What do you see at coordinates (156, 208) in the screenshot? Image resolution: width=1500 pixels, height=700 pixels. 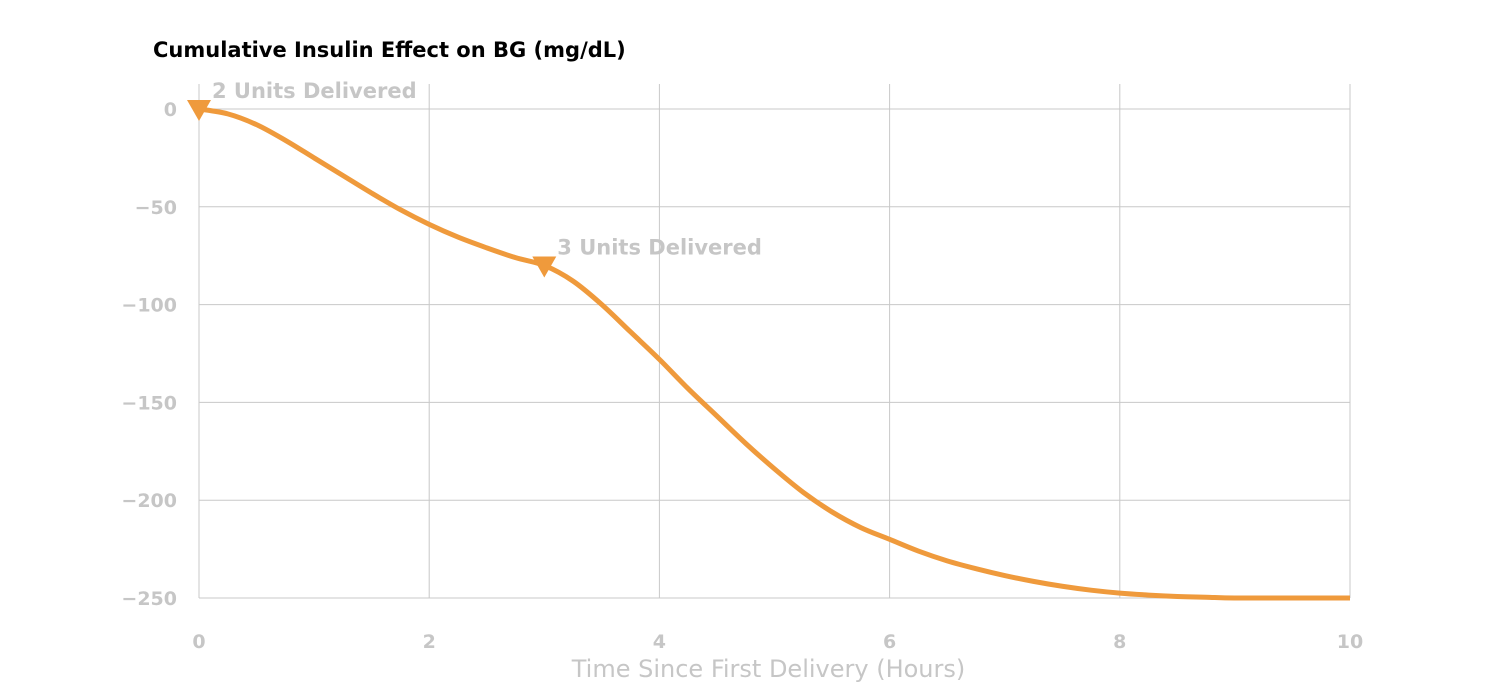 I see `y-tick-label: −50` at bounding box center [156, 208].